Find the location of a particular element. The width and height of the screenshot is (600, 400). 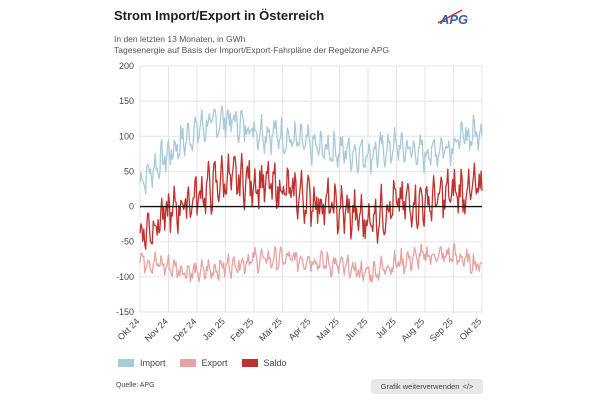

apg-logo: APG is located at coordinates (452, 18).